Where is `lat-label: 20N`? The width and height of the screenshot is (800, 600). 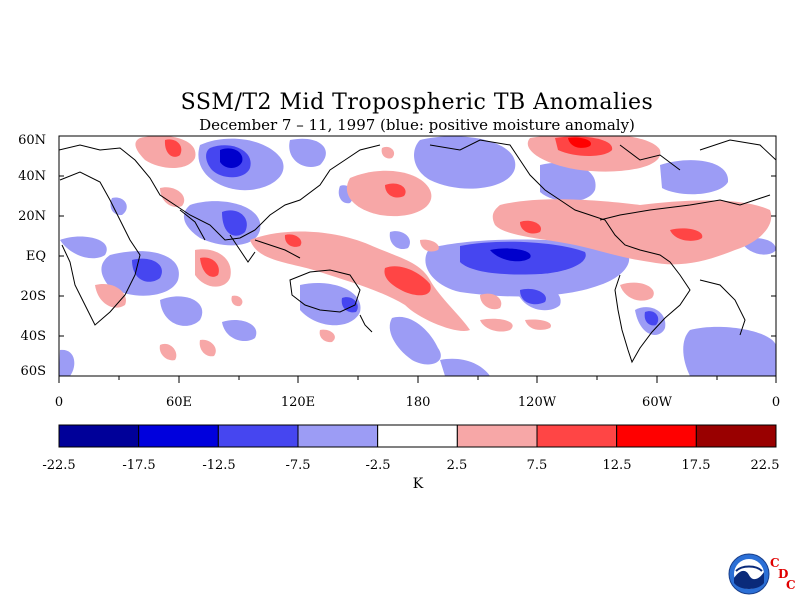
lat-label: 20N is located at coordinates (32, 216).